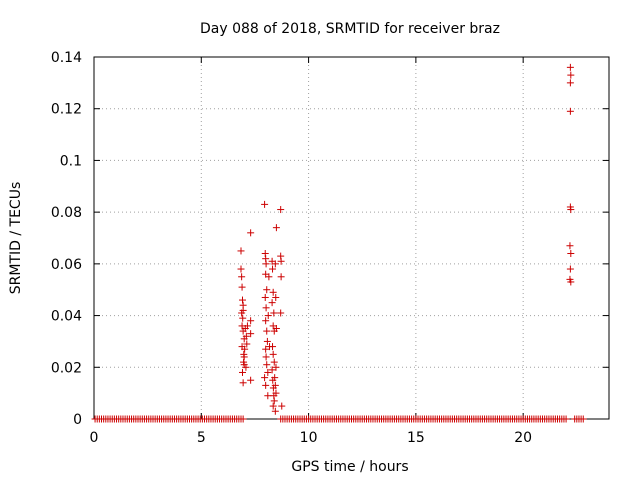 The width and height of the screenshot is (640, 480). Describe the element at coordinates (66, 213) in the screenshot. I see `y-tick-label: 0.08` at that location.